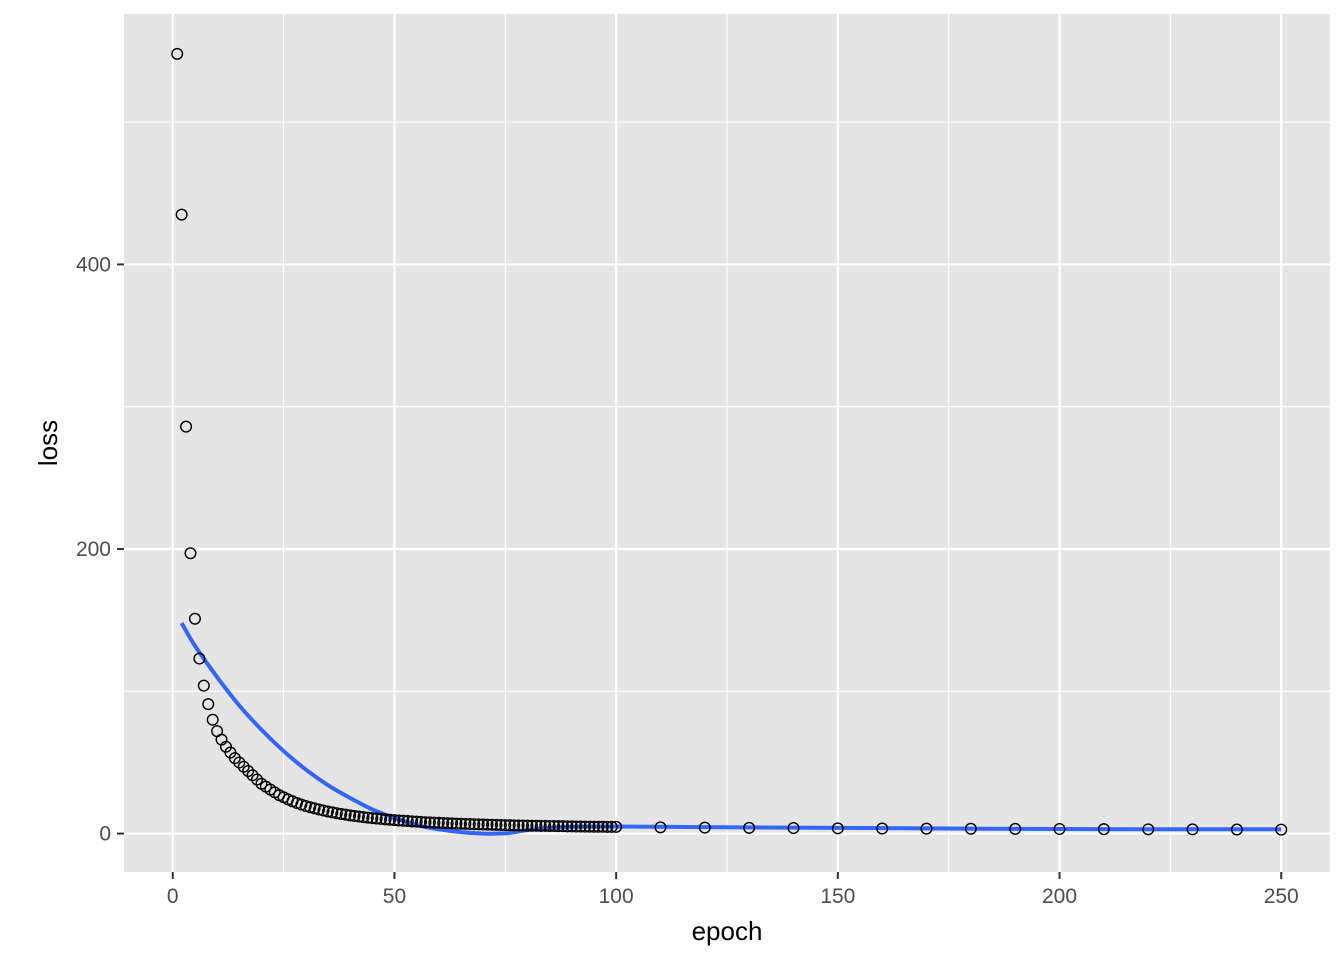  I want to click on x-axis-title: epoch, so click(727, 931).